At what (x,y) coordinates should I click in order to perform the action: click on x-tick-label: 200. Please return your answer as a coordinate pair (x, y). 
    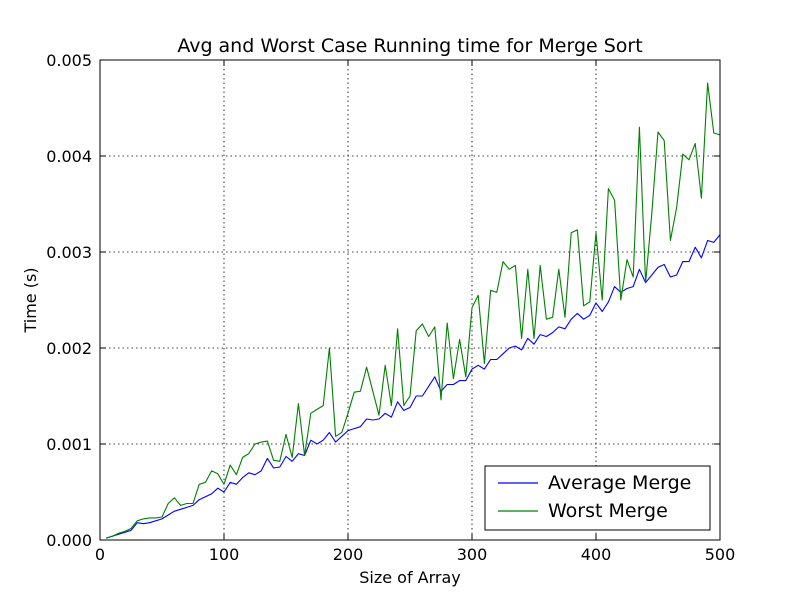
    Looking at the image, I should click on (348, 554).